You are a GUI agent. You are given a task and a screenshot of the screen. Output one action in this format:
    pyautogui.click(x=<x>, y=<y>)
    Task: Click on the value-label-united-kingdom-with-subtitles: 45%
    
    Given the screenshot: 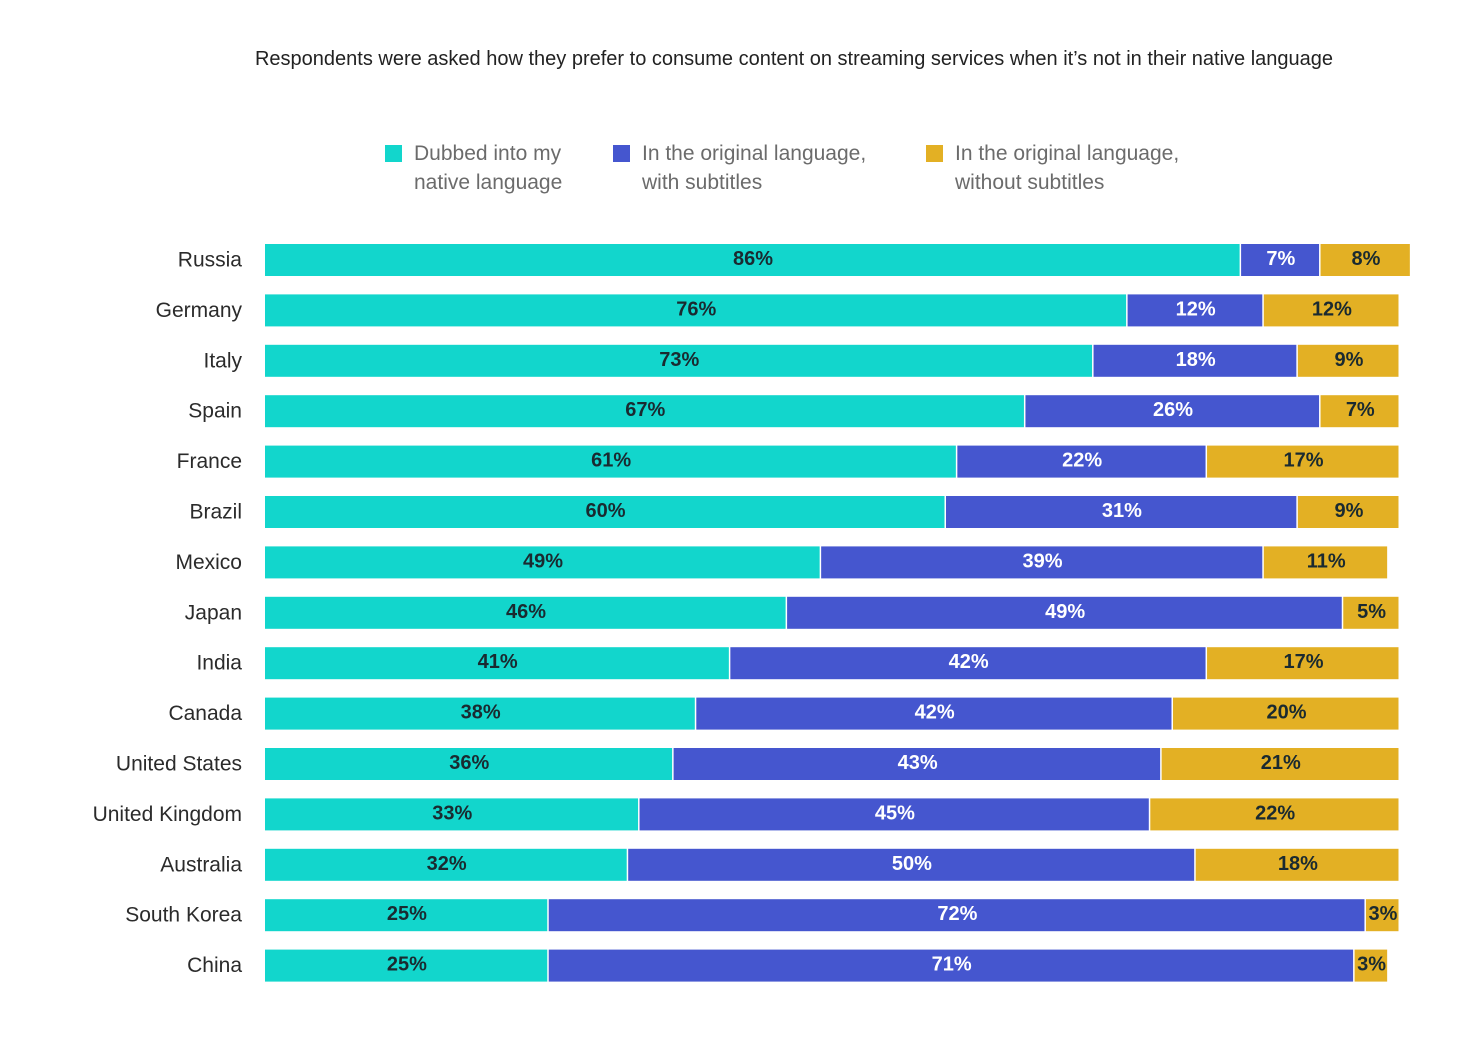 What is the action you would take?
    pyautogui.click(x=895, y=813)
    